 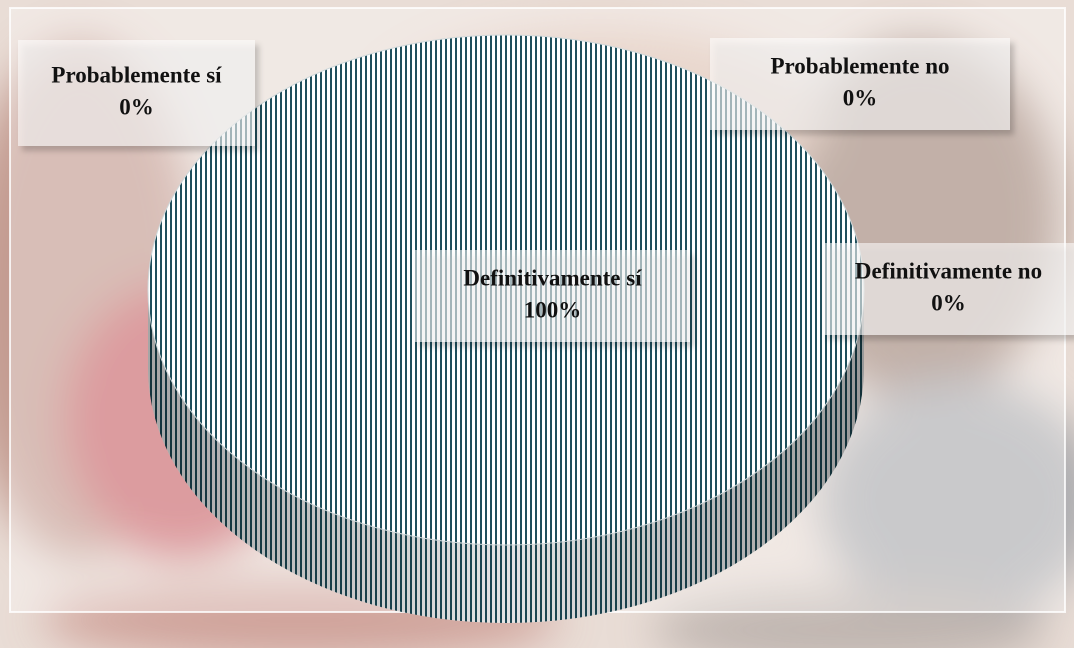 I want to click on category-label: Definitivamente no, so click(x=948, y=270).